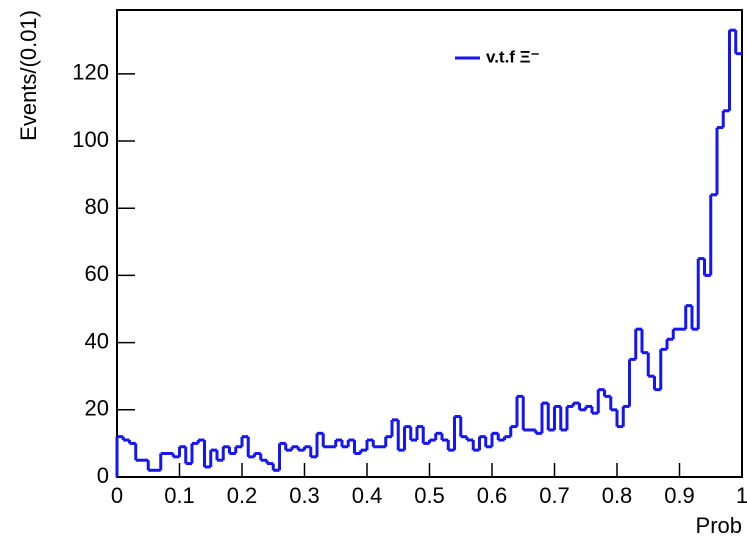  Describe the element at coordinates (513, 56) in the screenshot. I see `legend-label: v.t.f Ξ⁻` at that location.